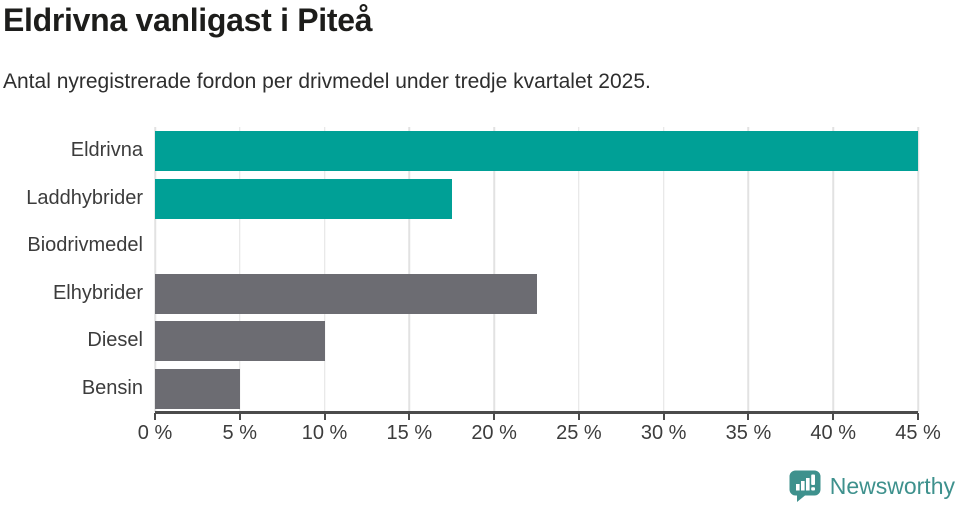 The width and height of the screenshot is (960, 505). I want to click on logo-bar-small, so click(797, 487).